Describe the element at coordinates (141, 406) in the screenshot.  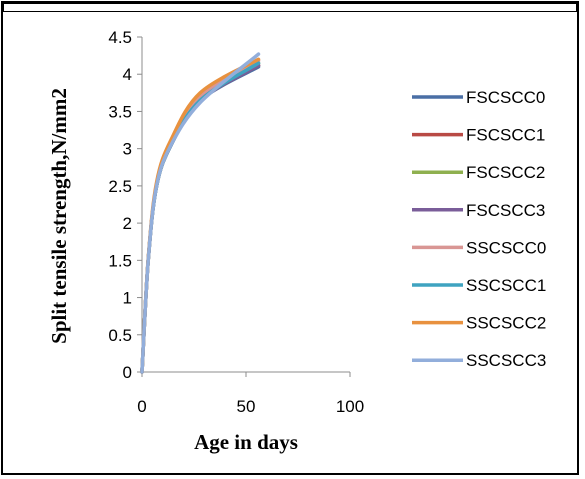
I see `x-tick-label: 0` at that location.